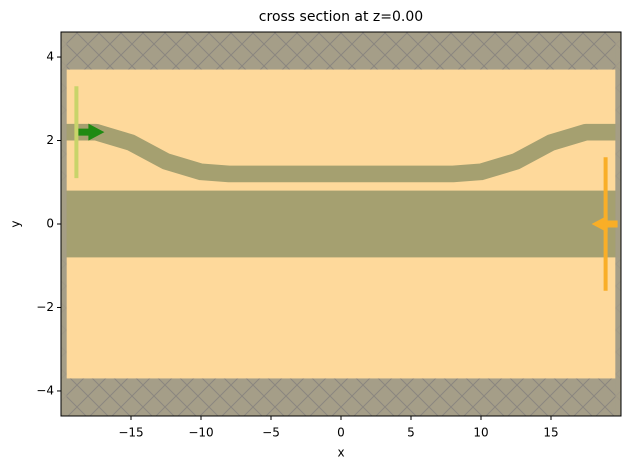 The height and width of the screenshot is (474, 630). What do you see at coordinates (50, 140) in the screenshot?
I see `y-tick-label: 2` at bounding box center [50, 140].